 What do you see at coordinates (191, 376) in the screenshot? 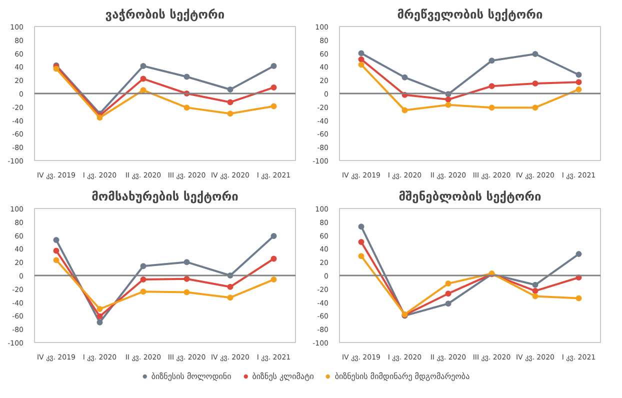
I see `legend-label: ბიზნესის მოლოდინი` at bounding box center [191, 376].